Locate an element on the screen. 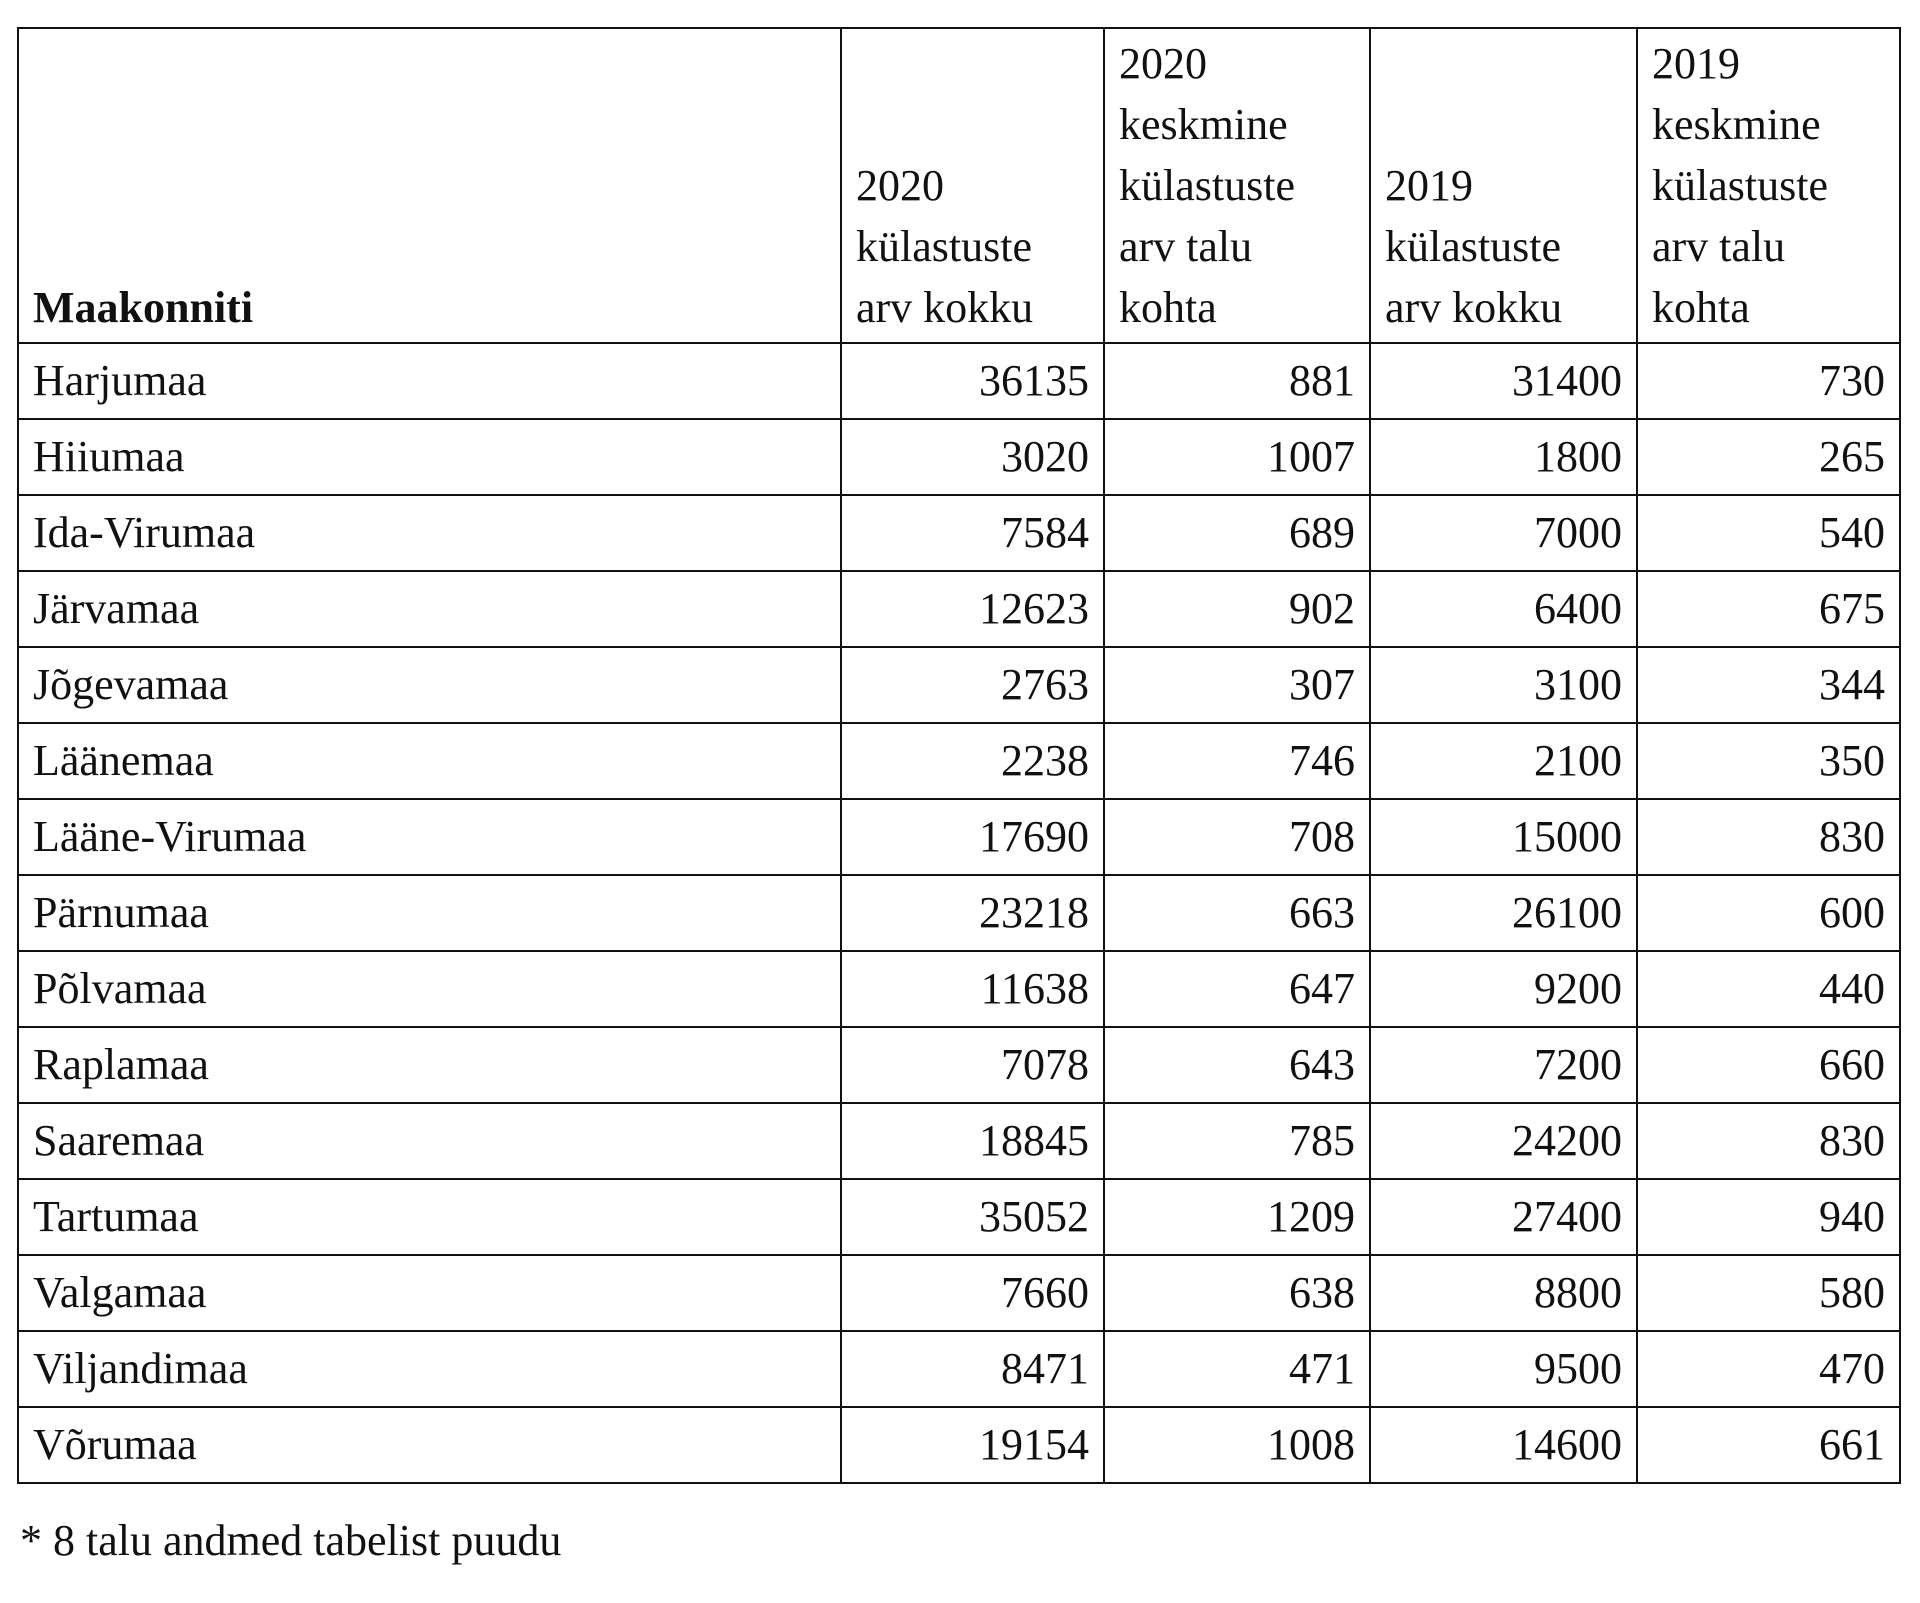 This screenshot has height=1603, width=1920. table-row: Pärnumaa 23218 663 26100 600 is located at coordinates (959, 913).